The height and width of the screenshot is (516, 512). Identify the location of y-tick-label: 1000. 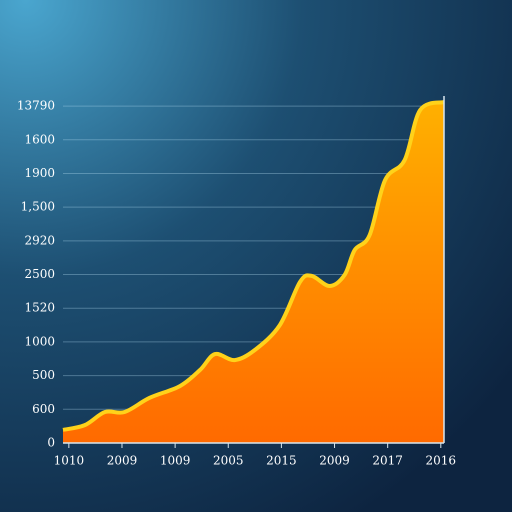
(39, 341).